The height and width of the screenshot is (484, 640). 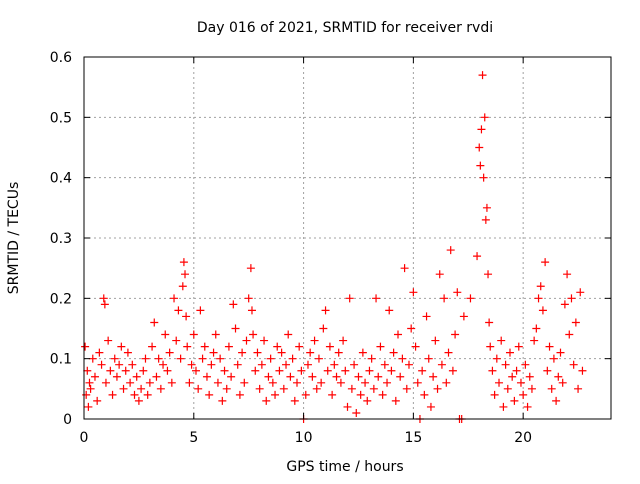 I want to click on y-tick-label: 0.3, so click(x=61, y=239).